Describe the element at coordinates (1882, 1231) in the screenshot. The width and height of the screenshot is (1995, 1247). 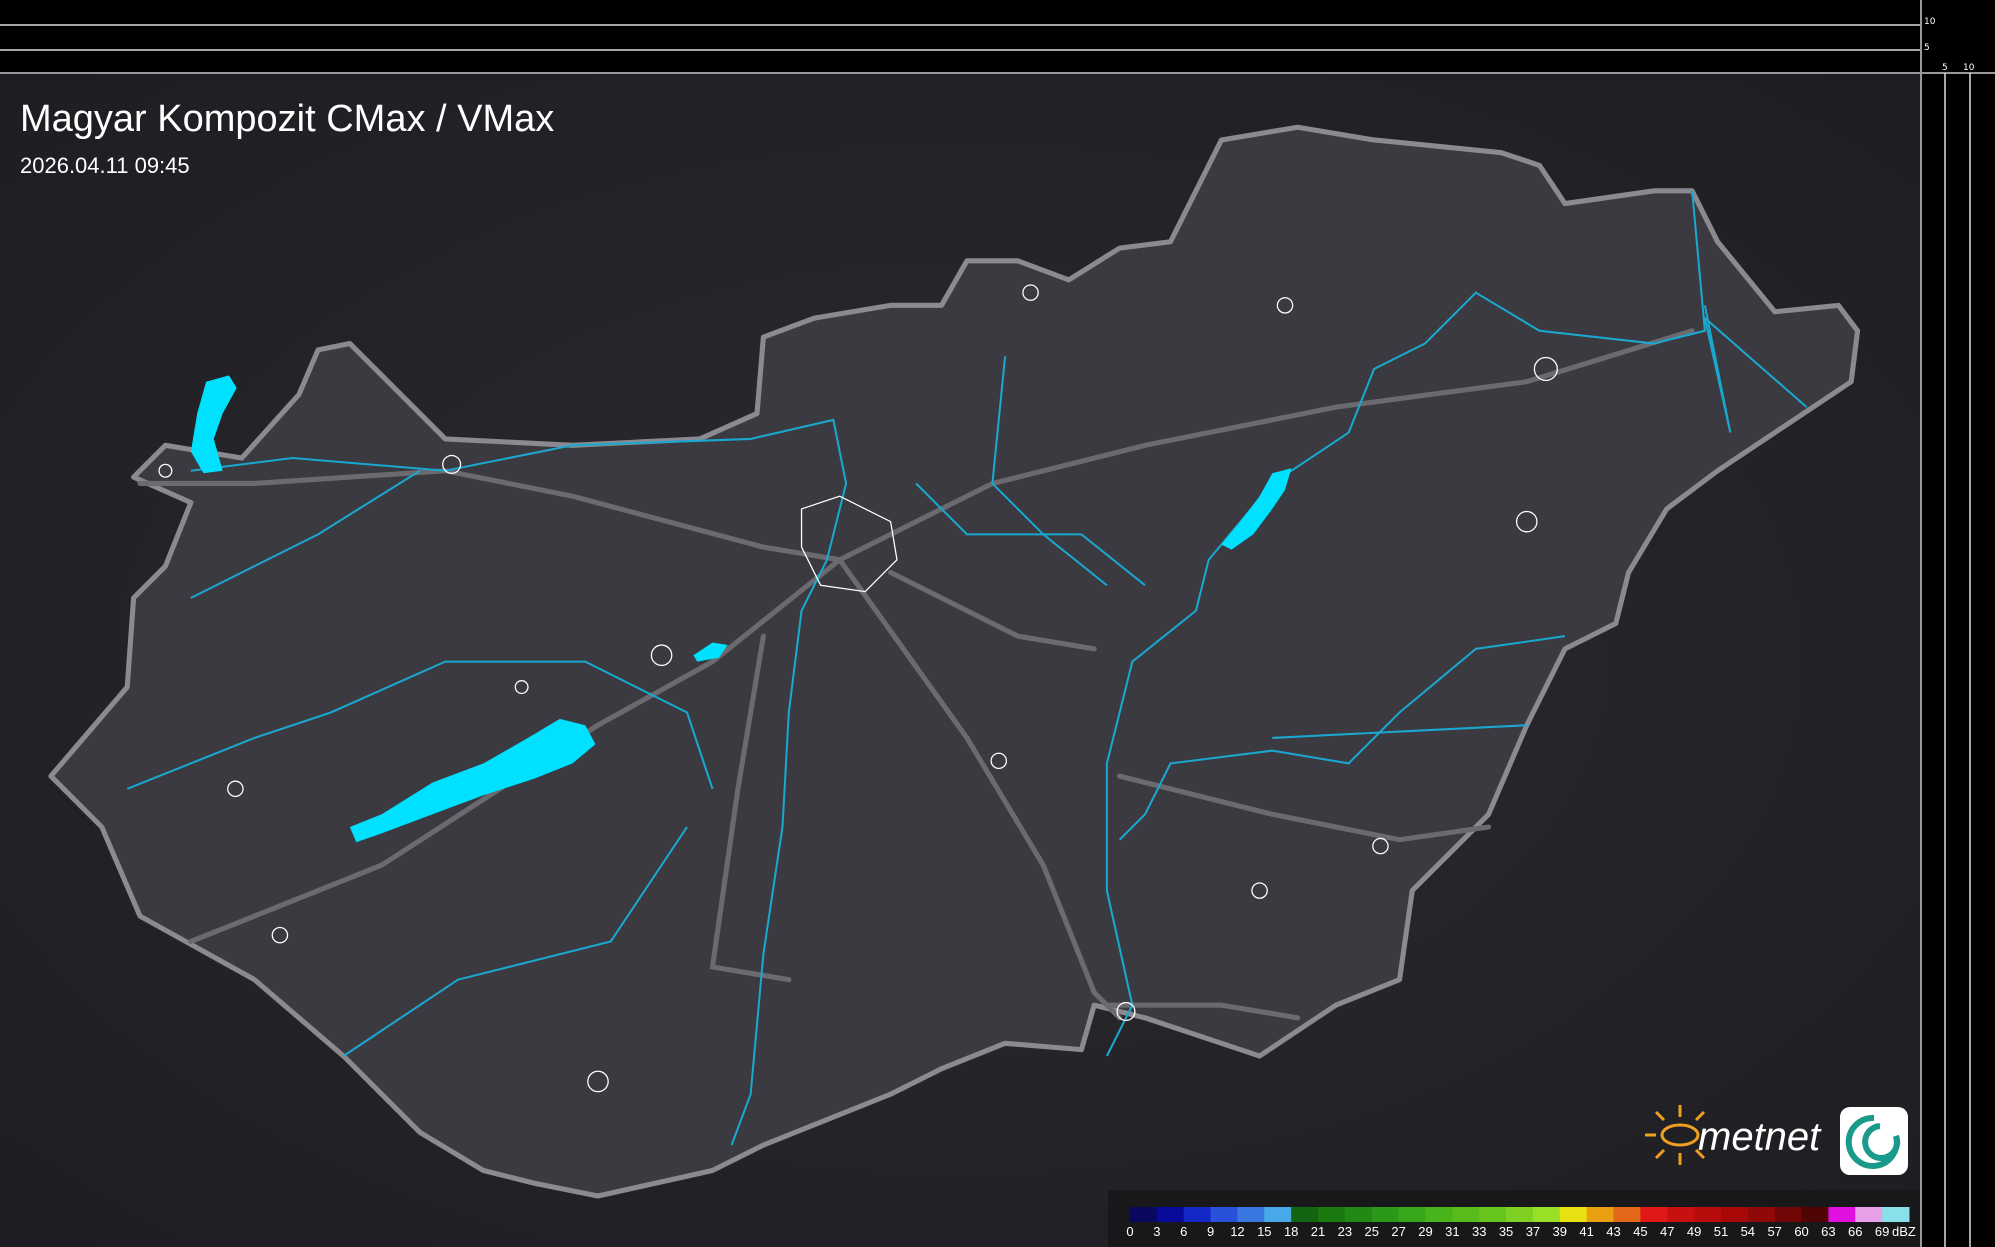
I see `legend-label: 69` at that location.